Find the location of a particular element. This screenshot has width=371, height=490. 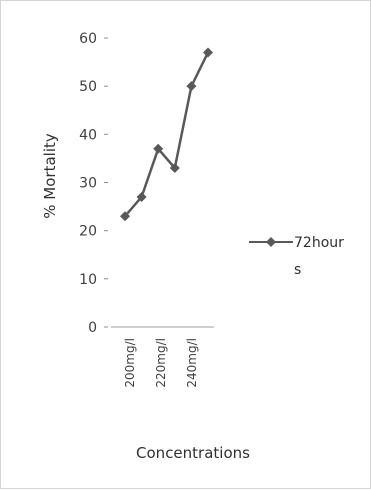

y-tick-label: 30 is located at coordinates (88, 184).